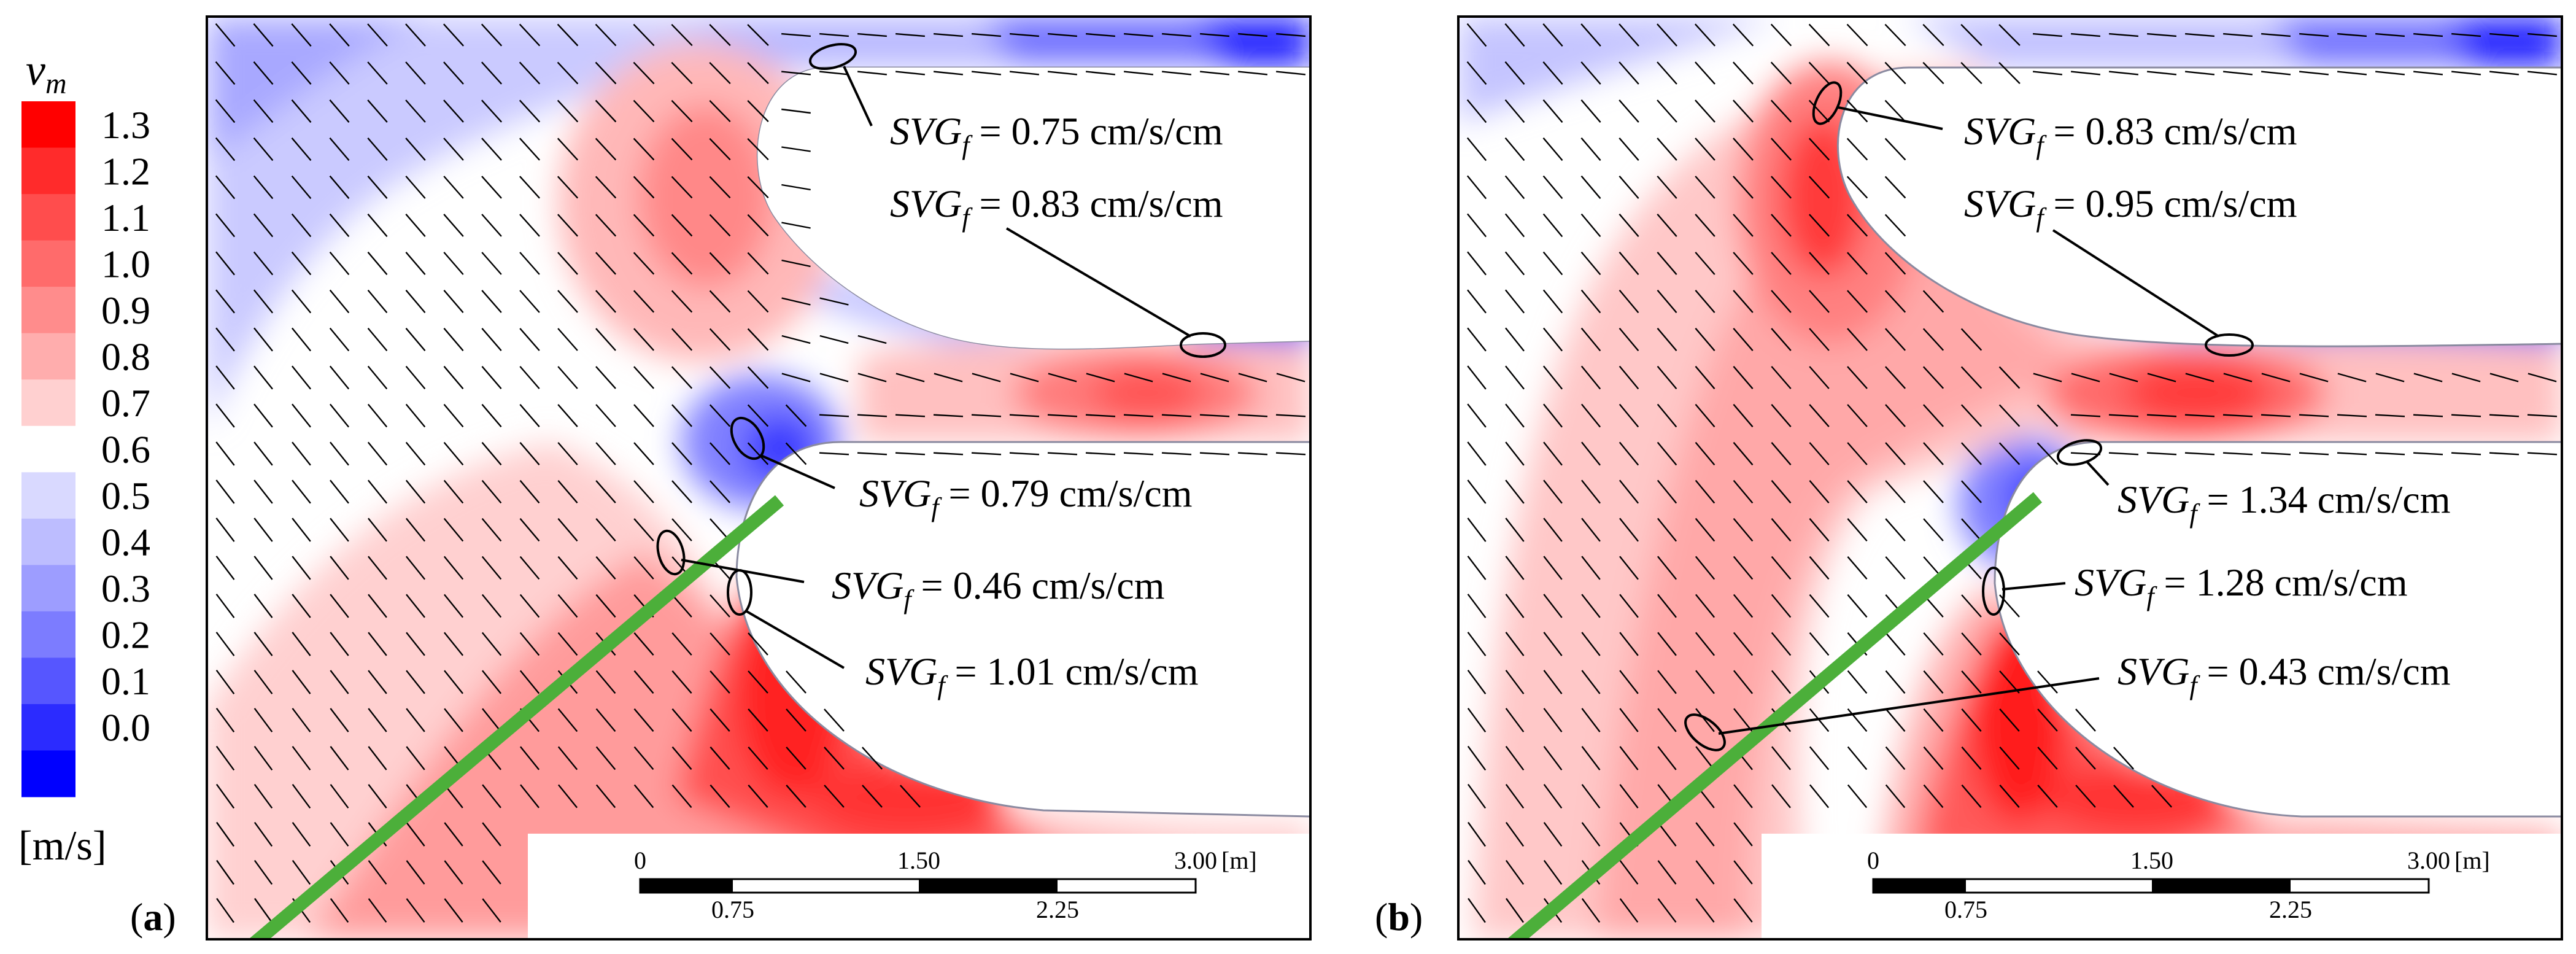 The width and height of the screenshot is (2576, 954). What do you see at coordinates (125, 496) in the screenshot?
I see `colorbar-tick-label: 0.5` at bounding box center [125, 496].